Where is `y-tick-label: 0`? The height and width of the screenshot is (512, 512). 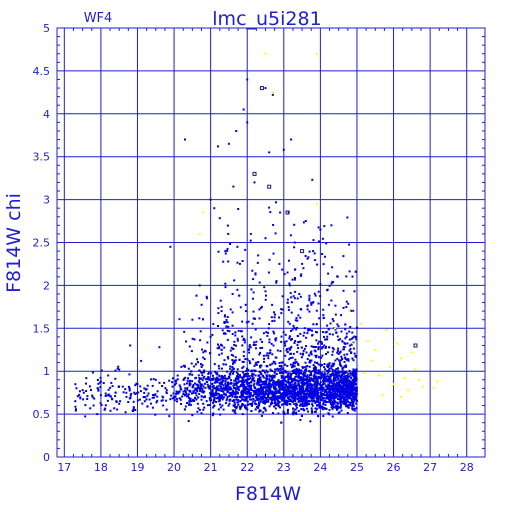
y-tick-label: 0 is located at coordinates (46, 457).